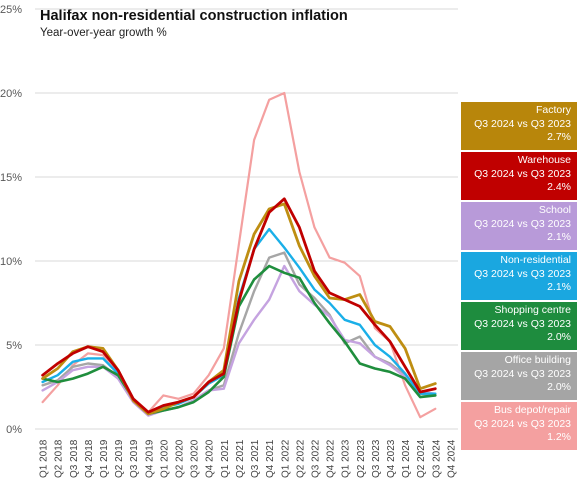  Describe the element at coordinates (315, 458) in the screenshot. I see `x-tick-label: Q3 2022` at that location.